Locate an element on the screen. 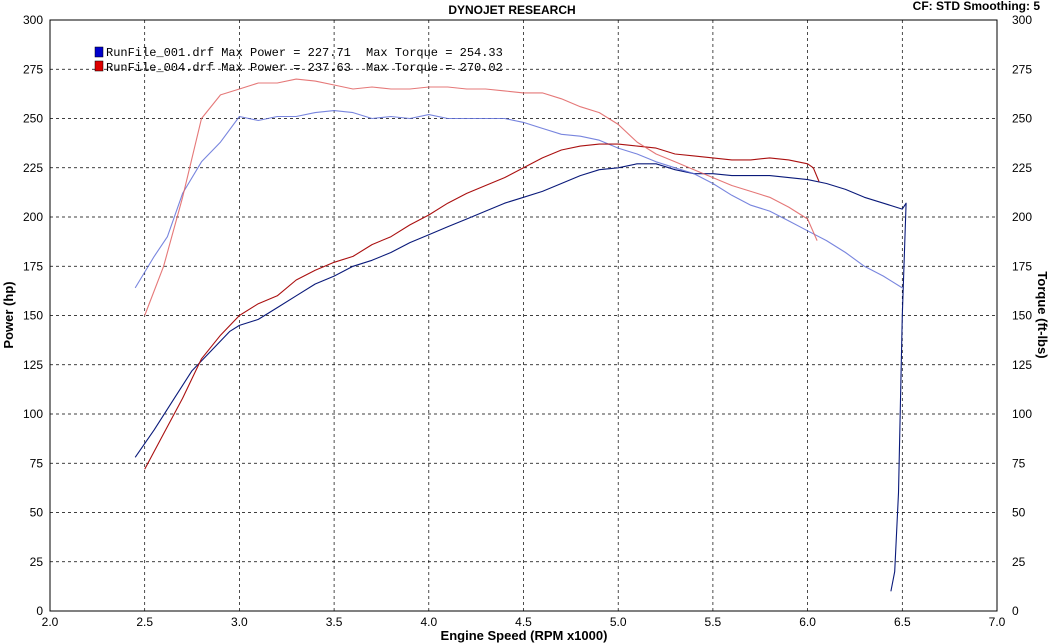 This screenshot has width=1051, height=643. y-tick-labels-left: 0 25 50 75 100 125 150 175 200 225 250 275 300 is located at coordinates (33, 315).